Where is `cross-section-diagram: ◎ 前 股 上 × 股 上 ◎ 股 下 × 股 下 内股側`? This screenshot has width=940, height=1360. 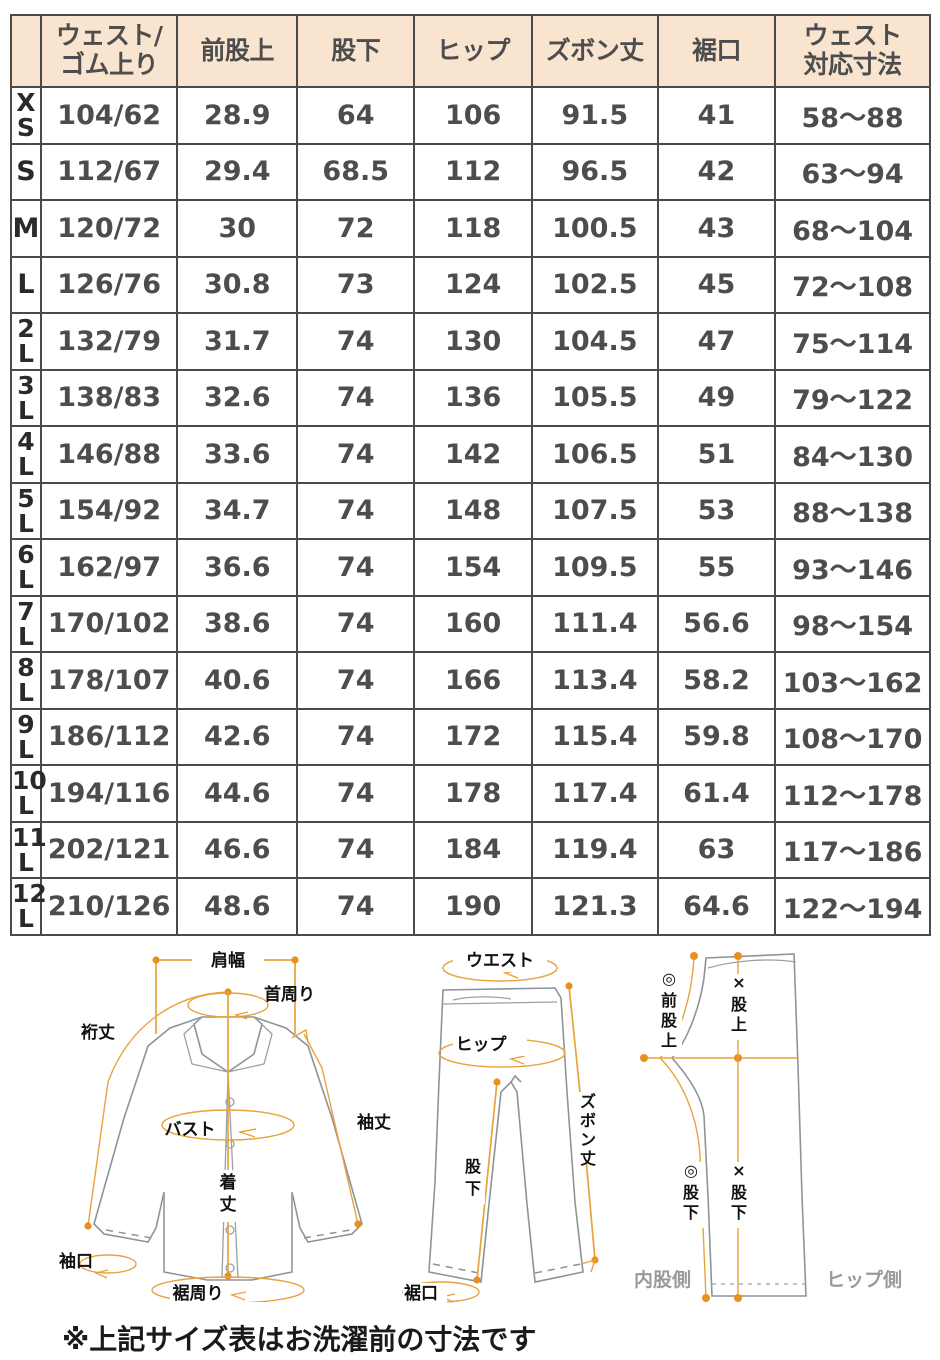 cross-section-diagram: ◎ 前 股 上 × 股 上 ◎ 股 下 × 股 下 内股側 is located at coordinates (782, 1126).